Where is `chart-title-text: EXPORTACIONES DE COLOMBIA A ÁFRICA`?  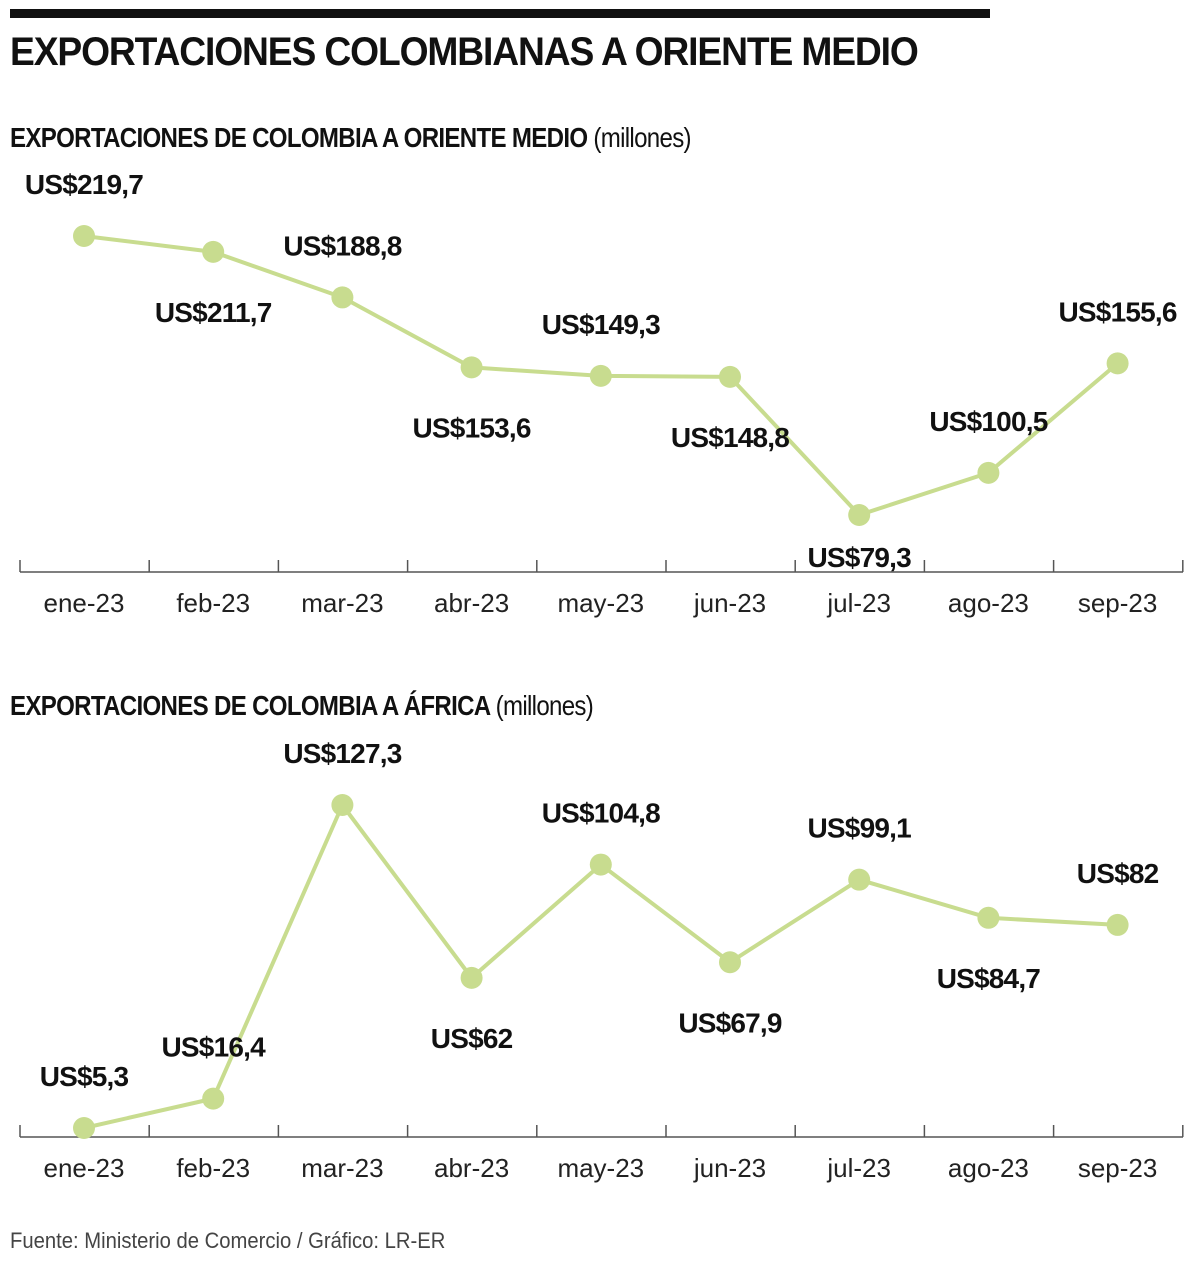 chart-title-text: EXPORTACIONES DE COLOMBIA A ÁFRICA is located at coordinates (250, 705).